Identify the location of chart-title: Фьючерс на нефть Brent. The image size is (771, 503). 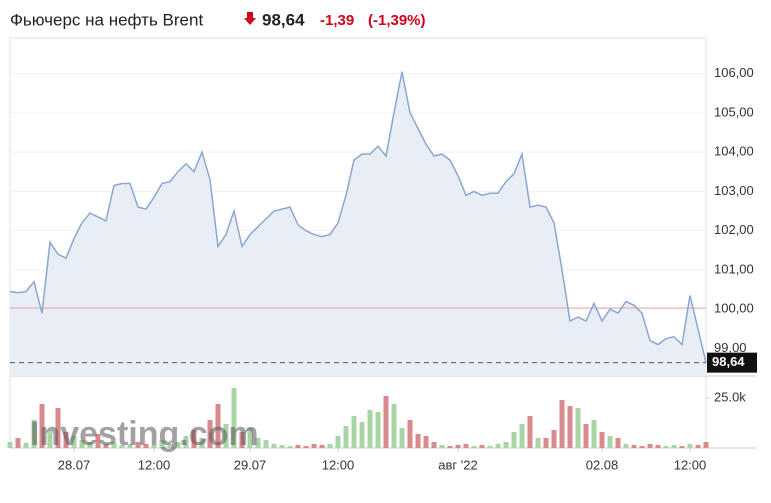
(106, 19).